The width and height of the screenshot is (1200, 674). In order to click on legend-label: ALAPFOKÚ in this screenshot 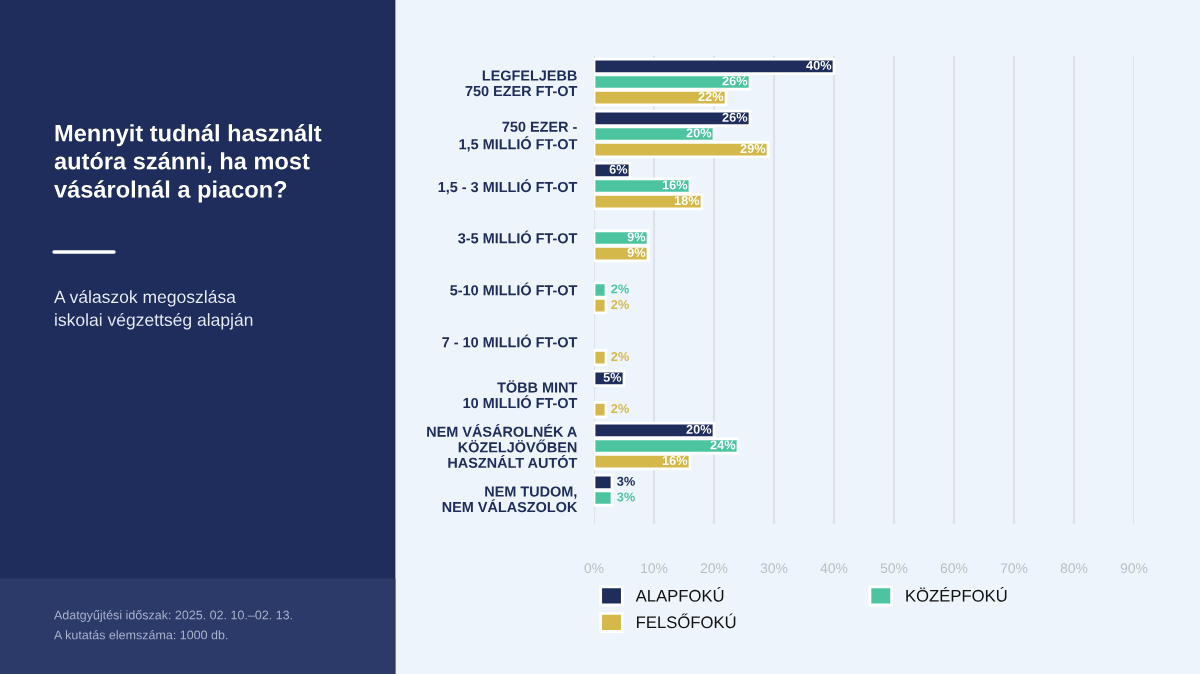, I will do `click(679, 594)`.